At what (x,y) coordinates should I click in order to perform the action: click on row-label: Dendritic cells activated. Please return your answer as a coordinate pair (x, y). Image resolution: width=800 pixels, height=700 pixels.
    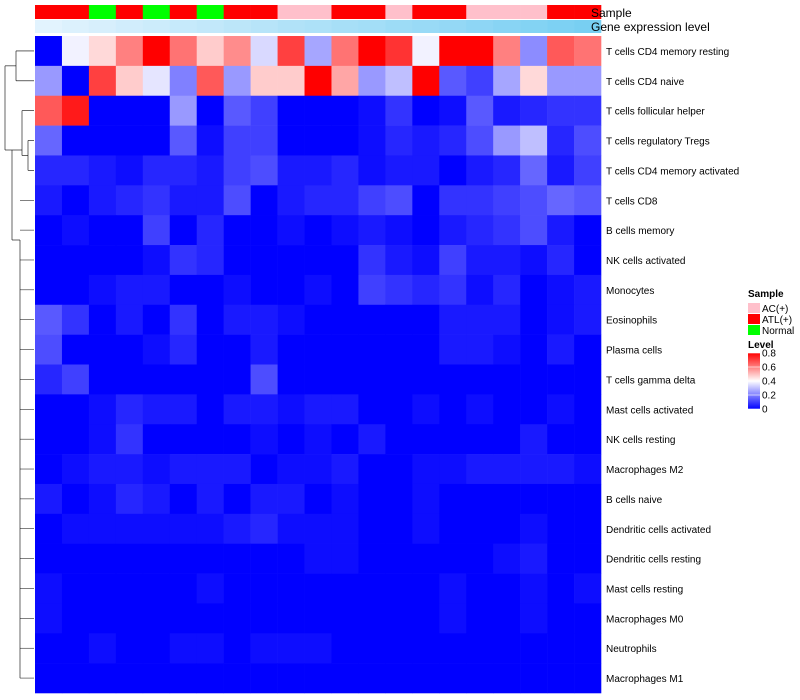
    Looking at the image, I should click on (658, 530).